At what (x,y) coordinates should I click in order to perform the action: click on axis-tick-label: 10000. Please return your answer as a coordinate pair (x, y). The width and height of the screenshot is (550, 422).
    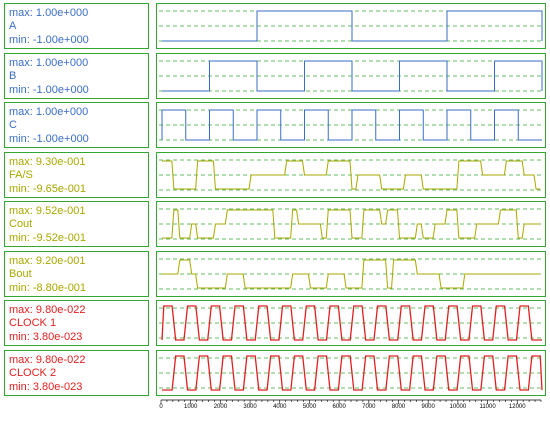
    Looking at the image, I should click on (458, 407).